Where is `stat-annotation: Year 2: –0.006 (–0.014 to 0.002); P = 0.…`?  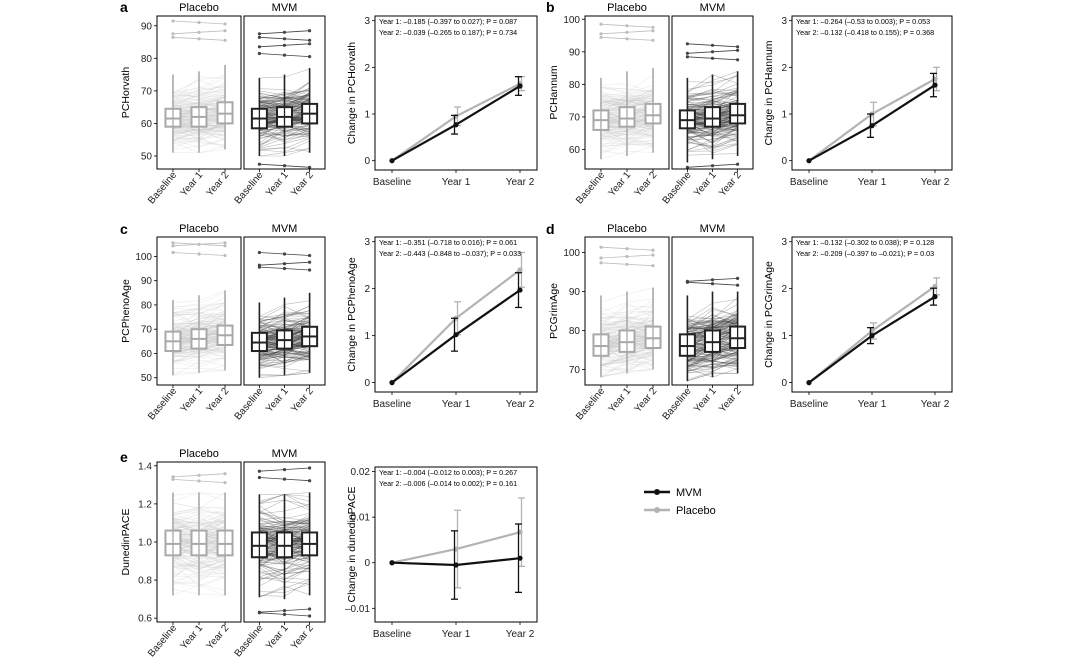 stat-annotation: Year 2: –0.006 (–0.014 to 0.002); P = 0.… is located at coordinates (448, 483).